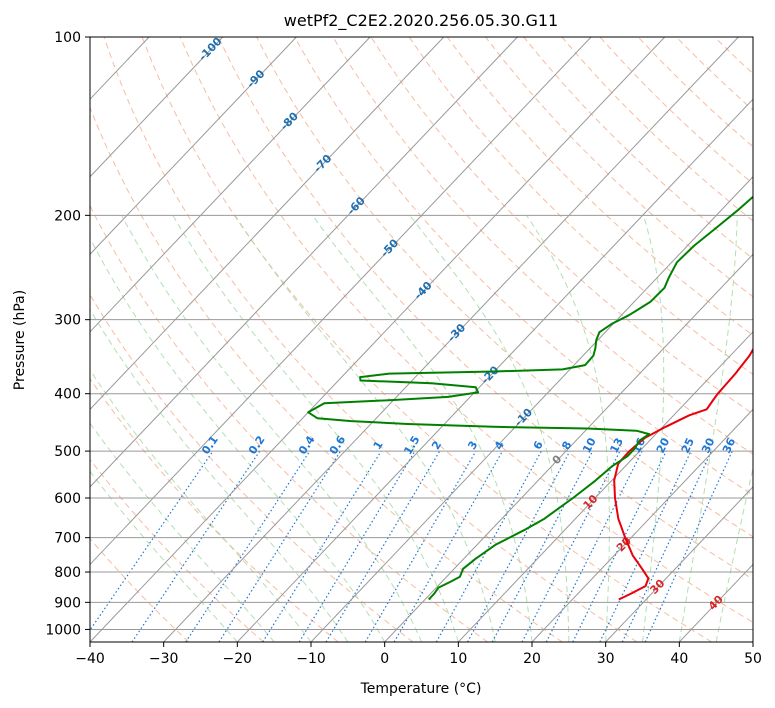 Image resolution: width=775 pixels, height=708 pixels. What do you see at coordinates (20, 340) in the screenshot?
I see `y-axis-label: Pressure (hPa)` at bounding box center [20, 340].